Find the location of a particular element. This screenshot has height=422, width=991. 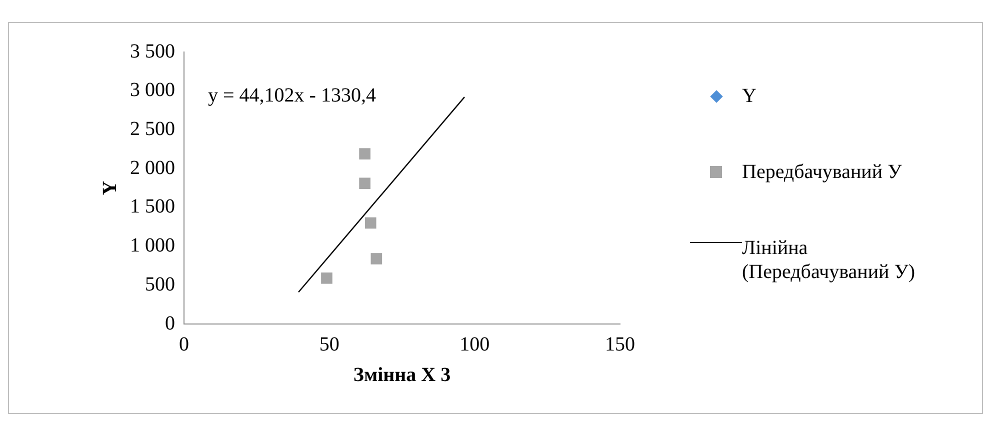

y-tick-label: 3 500 is located at coordinates (152, 51).